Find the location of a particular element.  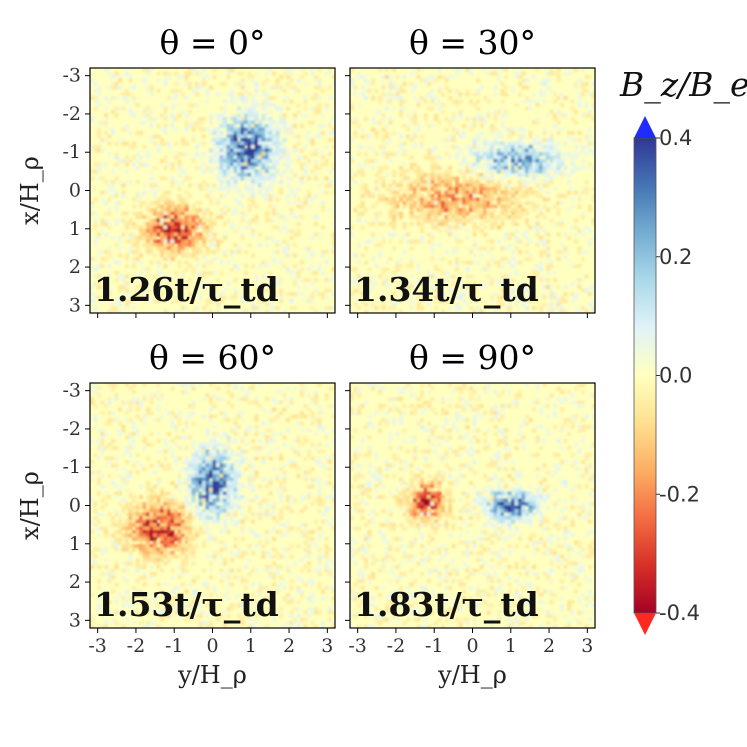

panel-title: θ = 90° is located at coordinates (472, 357).